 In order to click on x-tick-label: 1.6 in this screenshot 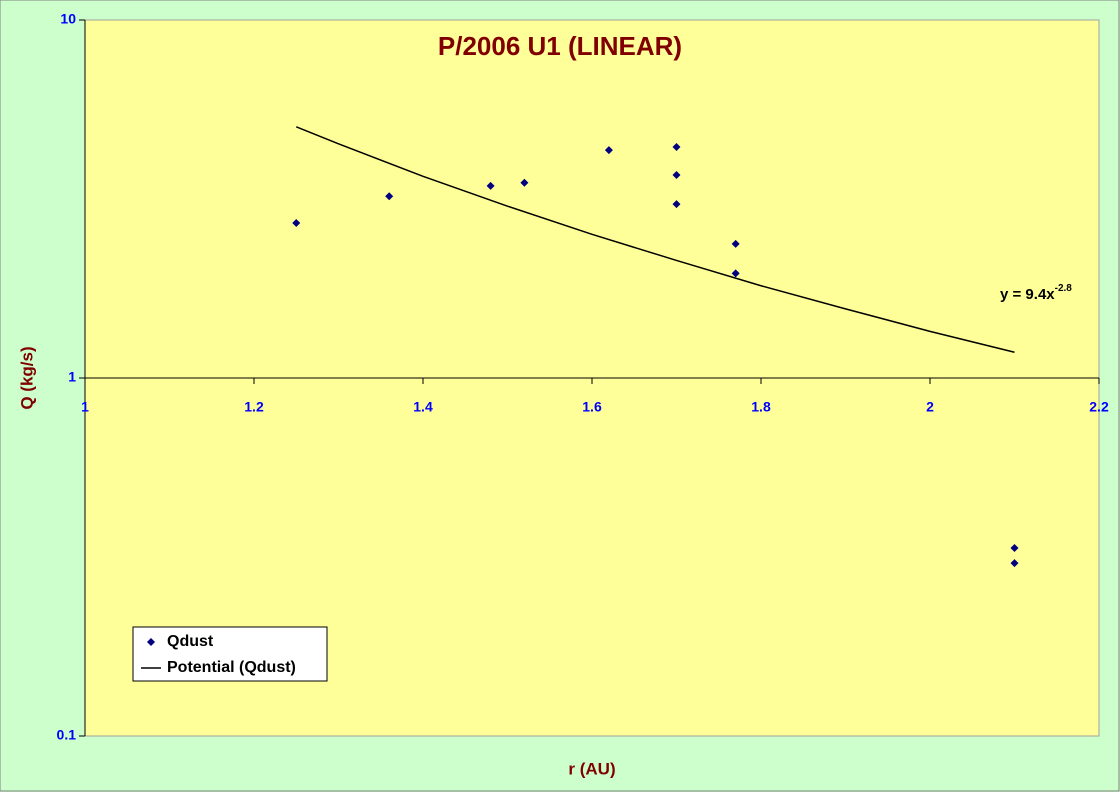, I will do `click(592, 407)`.